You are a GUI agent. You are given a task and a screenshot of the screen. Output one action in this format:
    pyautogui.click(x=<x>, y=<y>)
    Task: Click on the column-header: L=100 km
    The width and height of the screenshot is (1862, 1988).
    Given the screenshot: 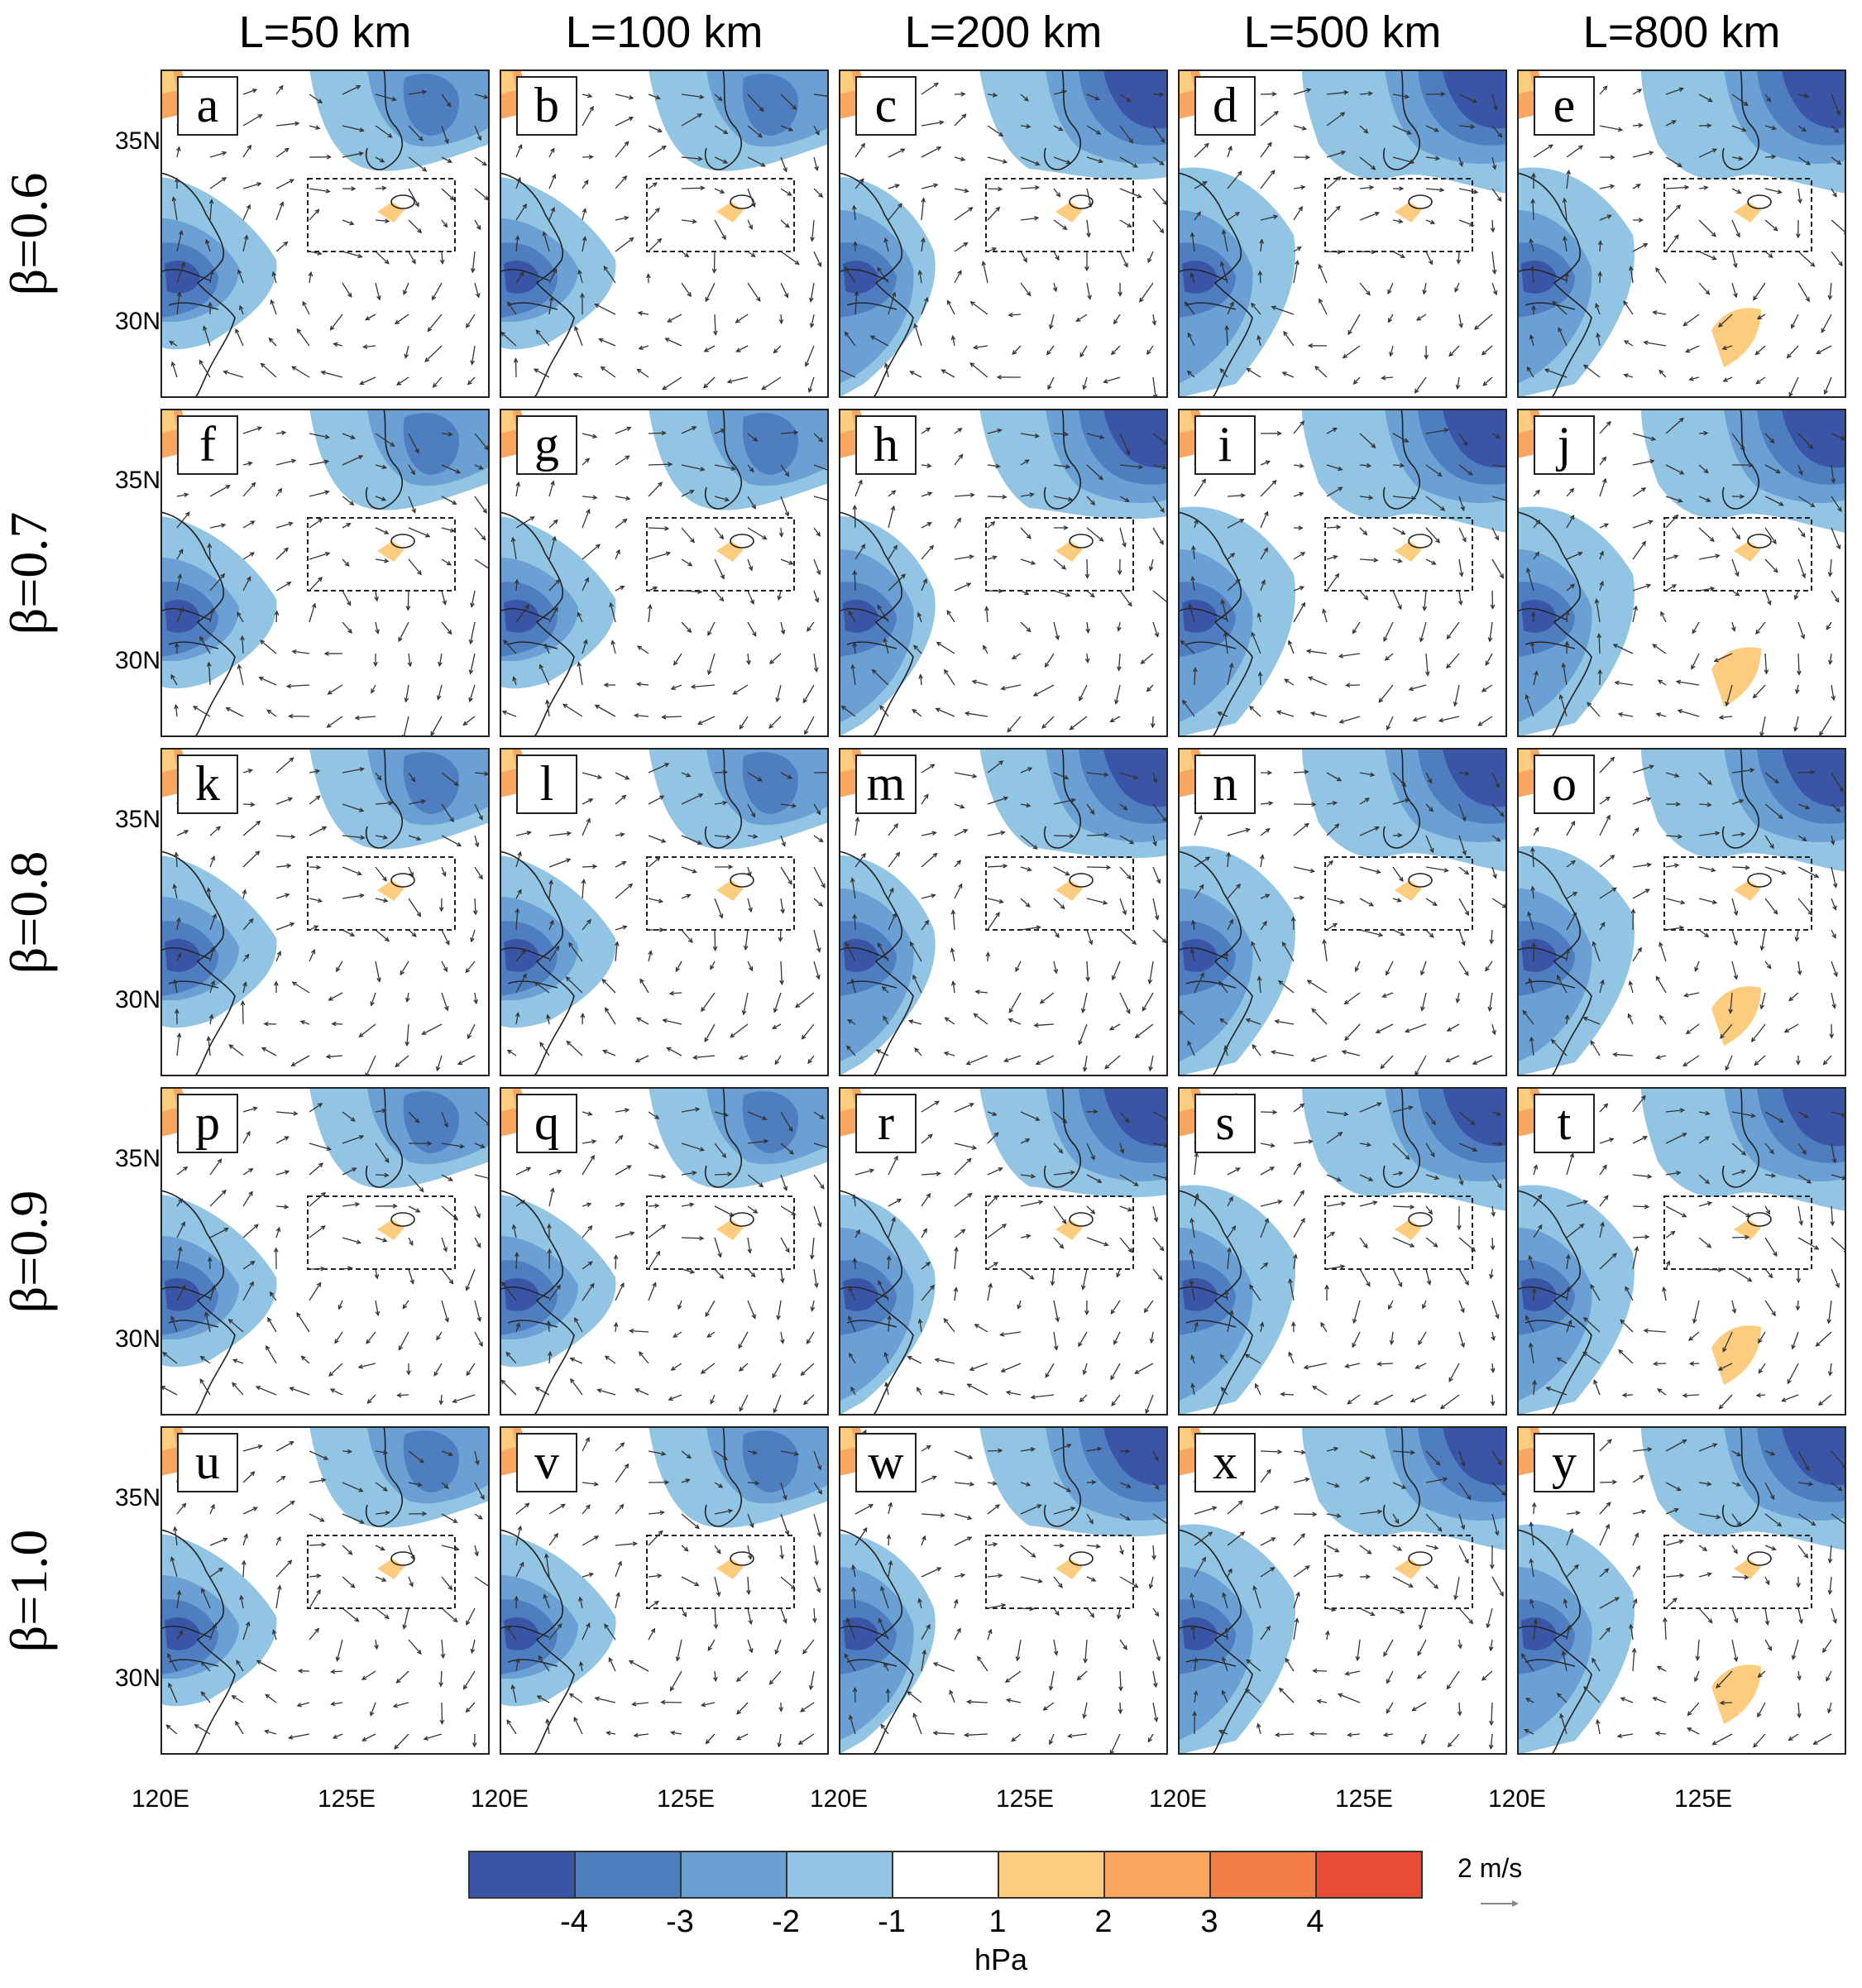 What is the action you would take?
    pyautogui.click(x=664, y=32)
    